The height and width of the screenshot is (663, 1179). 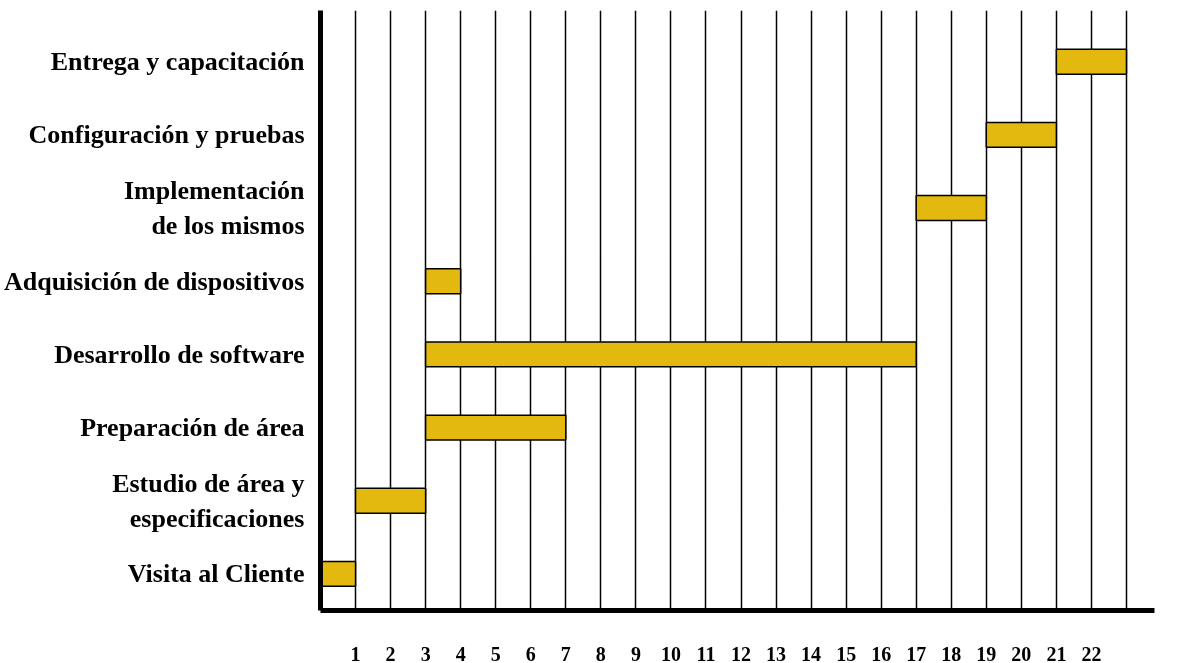 What do you see at coordinates (460, 652) in the screenshot?
I see `x-tick-label: 4` at bounding box center [460, 652].